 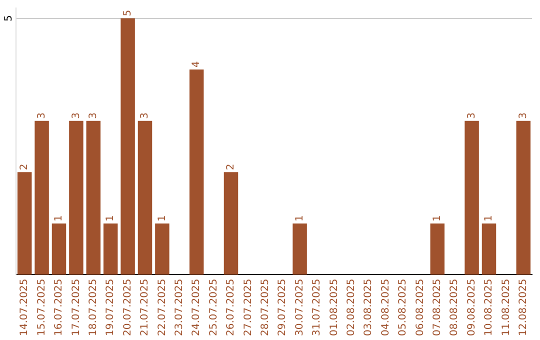 What do you see at coordinates (179, 307) in the screenshot?
I see `x-tick-label: 23.07.2025` at bounding box center [179, 307].